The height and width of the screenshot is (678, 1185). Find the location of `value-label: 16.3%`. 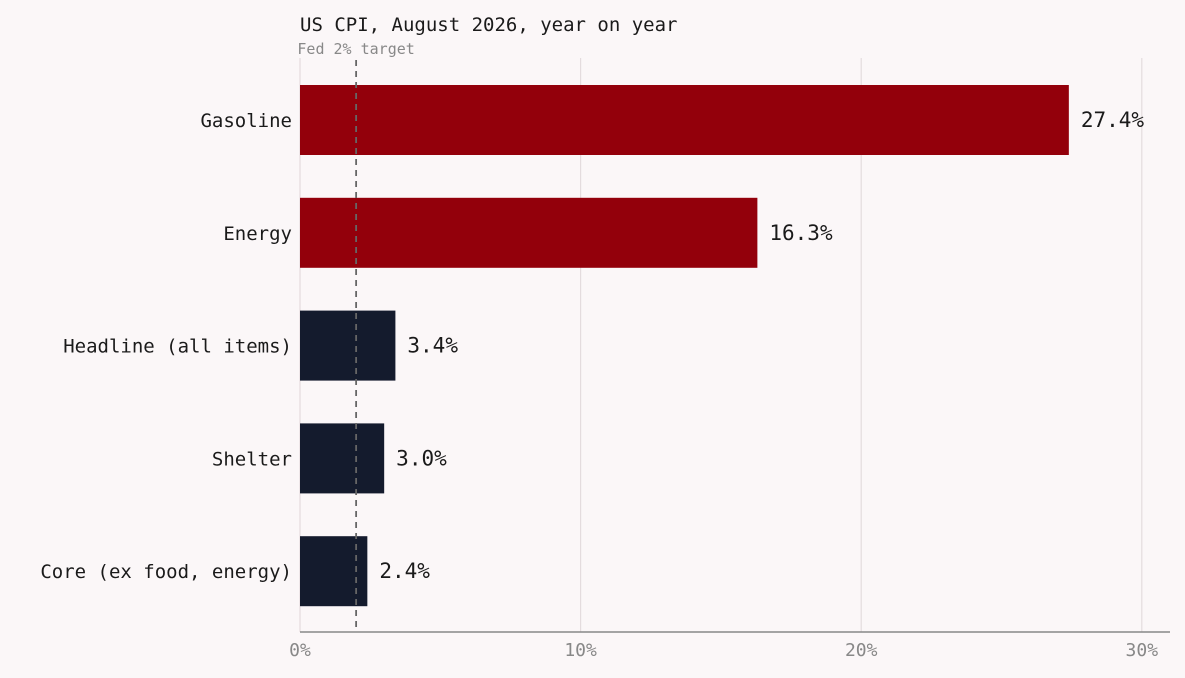

value-label: 16.3% is located at coordinates (801, 233).